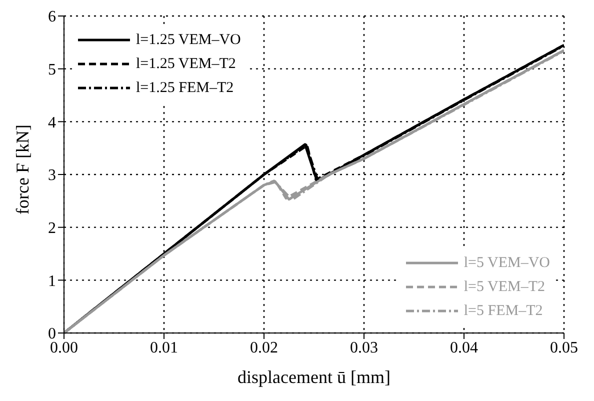 The image size is (594, 401). Describe the element at coordinates (185, 88) in the screenshot. I see `legend-label: l=1.25 FEM–T2` at that location.